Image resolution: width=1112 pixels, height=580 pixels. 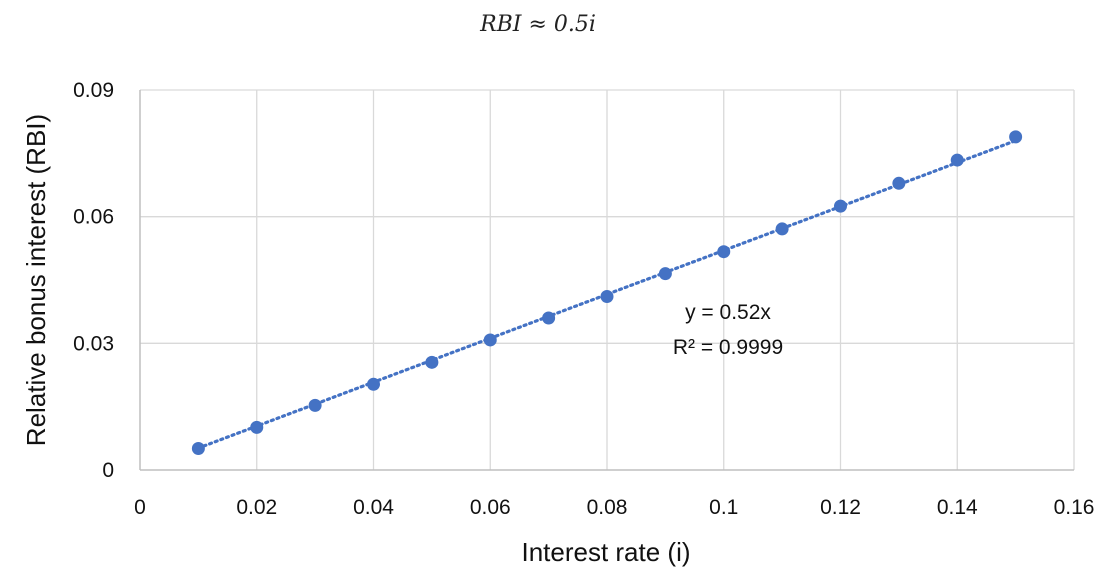 I want to click on x-tick-label: 0, so click(x=140, y=507).